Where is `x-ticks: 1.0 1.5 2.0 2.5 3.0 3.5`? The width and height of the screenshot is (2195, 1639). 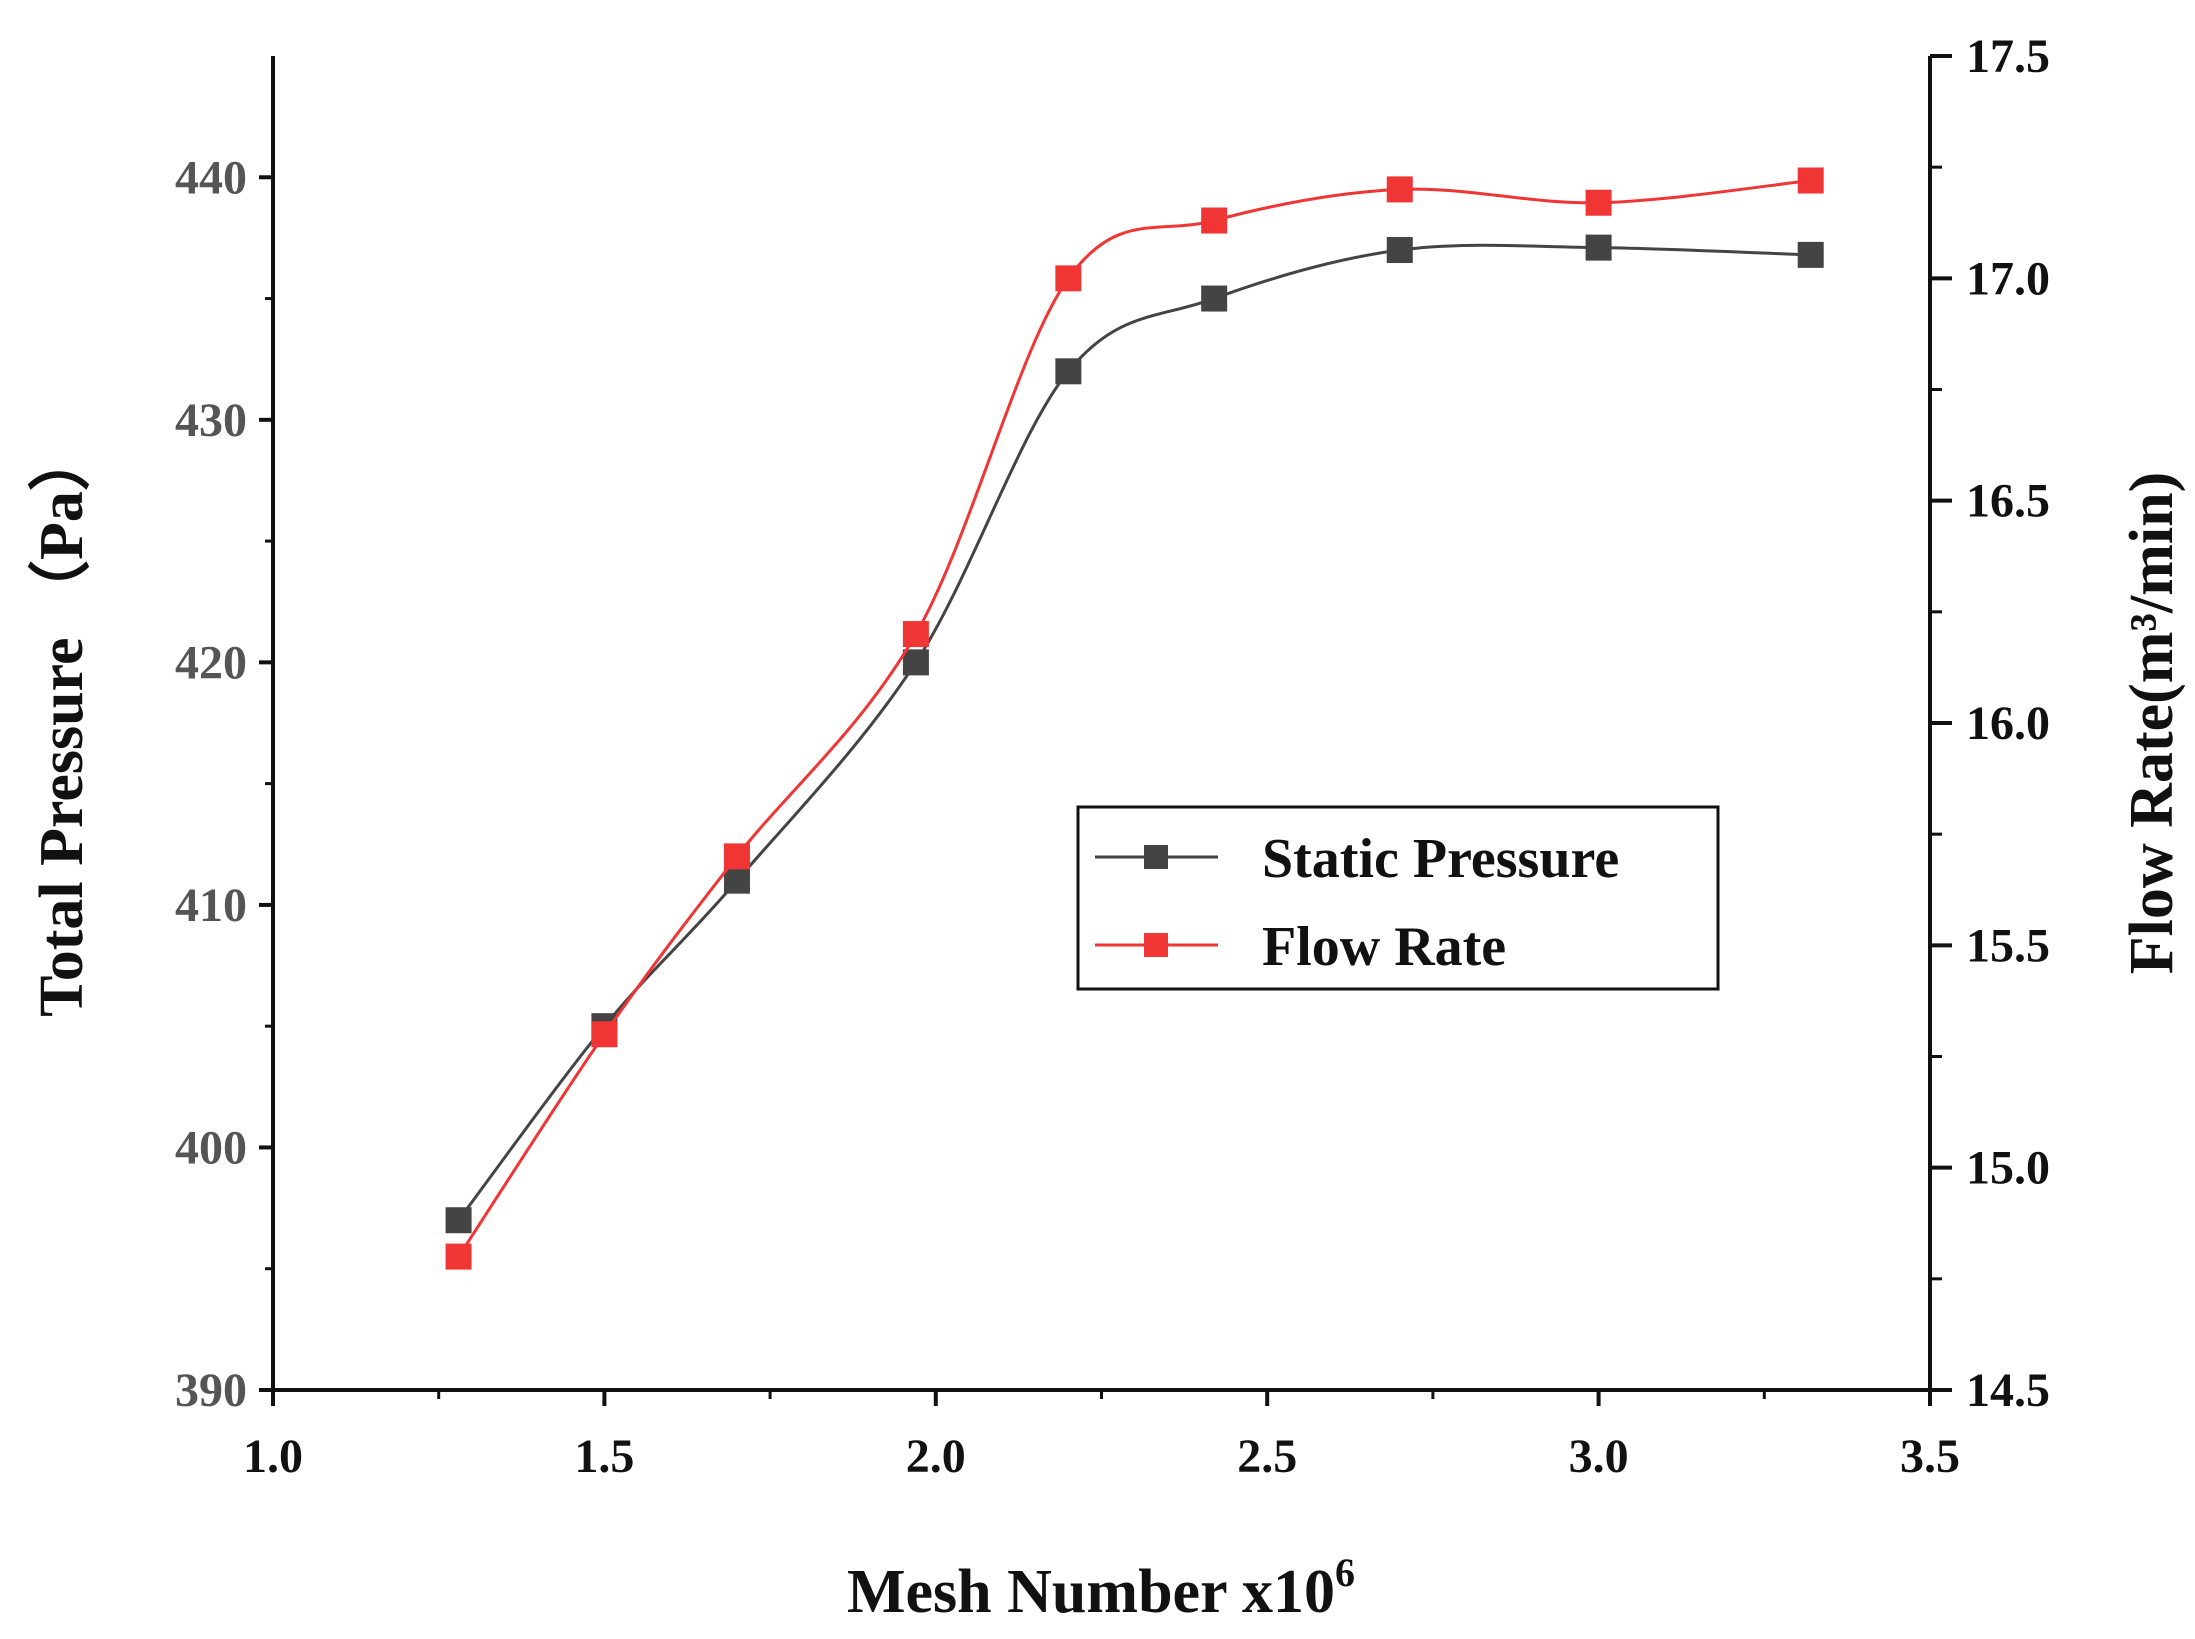
x-ticks: 1.0 1.5 2.0 2.5 3.0 3.5 is located at coordinates (1101, 1436).